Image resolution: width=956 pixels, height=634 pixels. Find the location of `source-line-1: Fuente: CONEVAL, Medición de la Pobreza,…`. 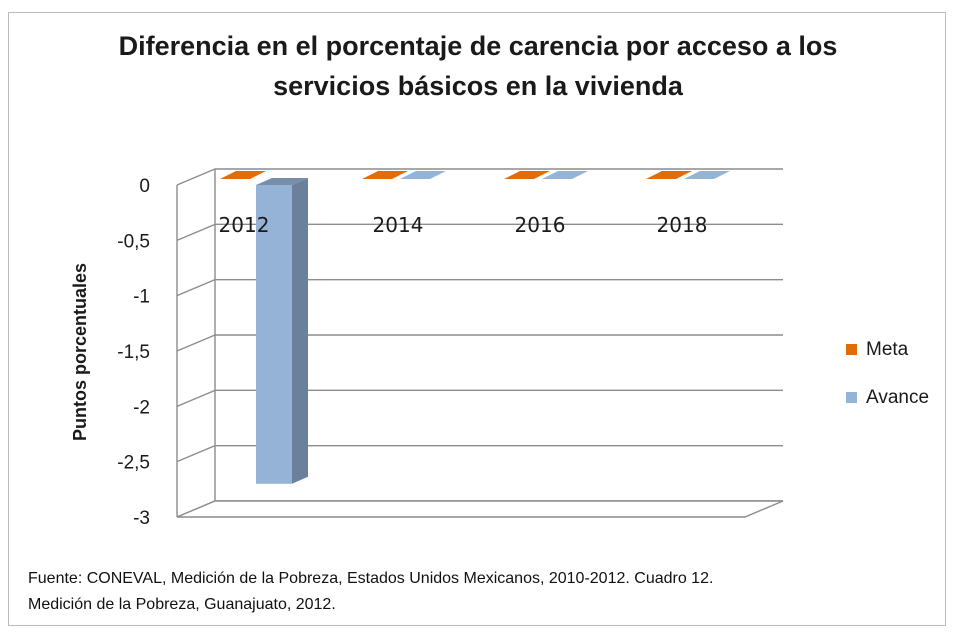

source-line-1: Fuente: CONEVAL, Medición de la Pobreza,… is located at coordinates (370, 579).